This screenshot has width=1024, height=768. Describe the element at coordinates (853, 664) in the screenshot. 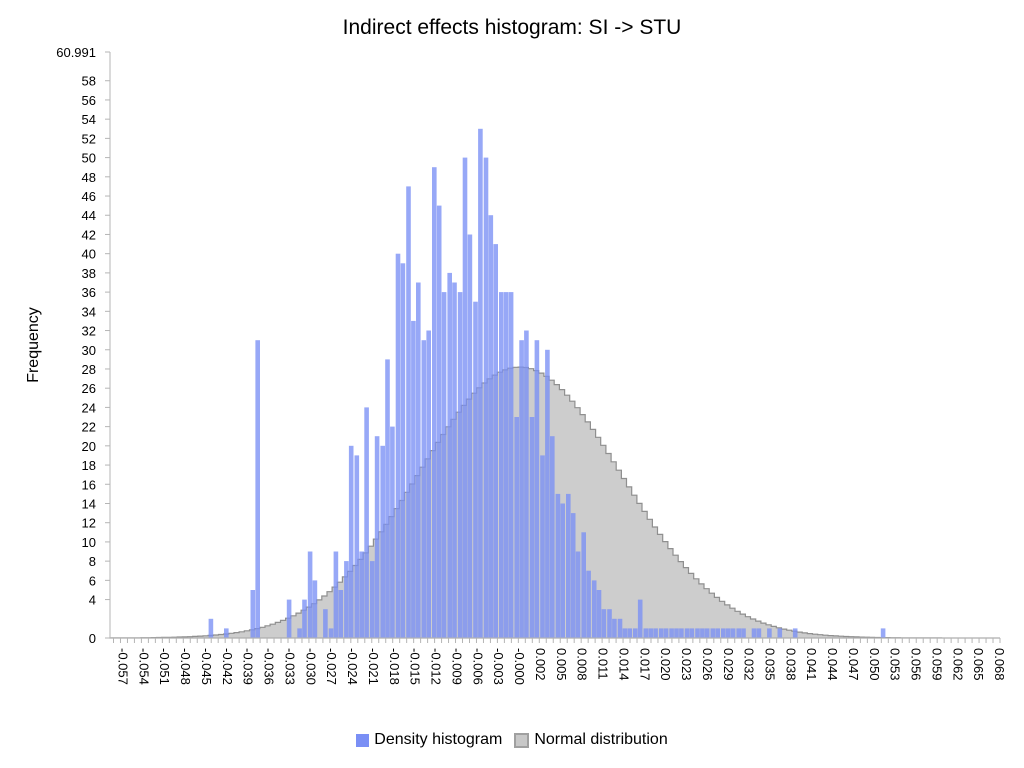

I see `x-tick-label: 0.047` at that location.